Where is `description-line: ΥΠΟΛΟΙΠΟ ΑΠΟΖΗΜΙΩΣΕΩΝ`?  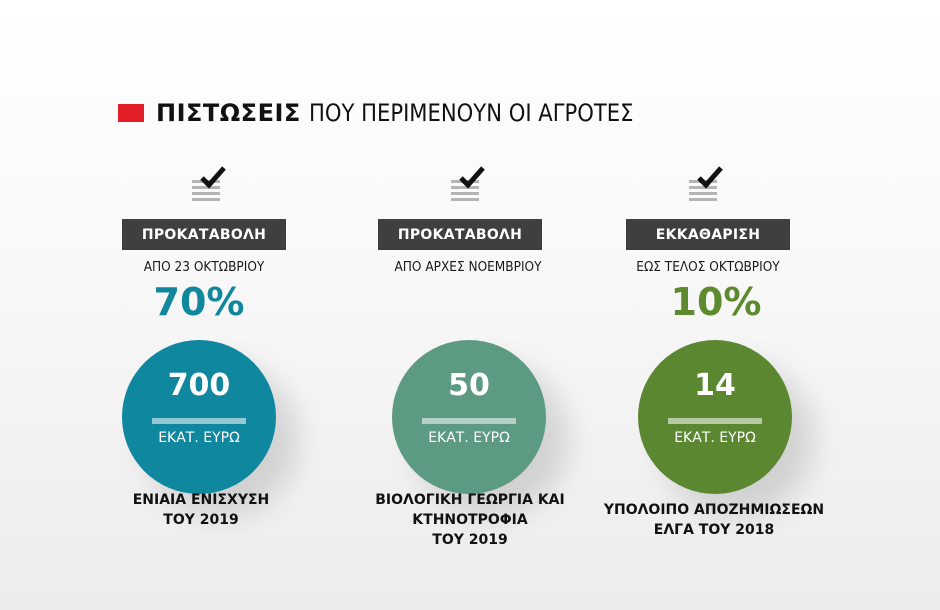
description-line: ΥΠΟΛΟΙΠΟ ΑΠΟΖΗΜΙΩΣΕΩΝ is located at coordinates (714, 510).